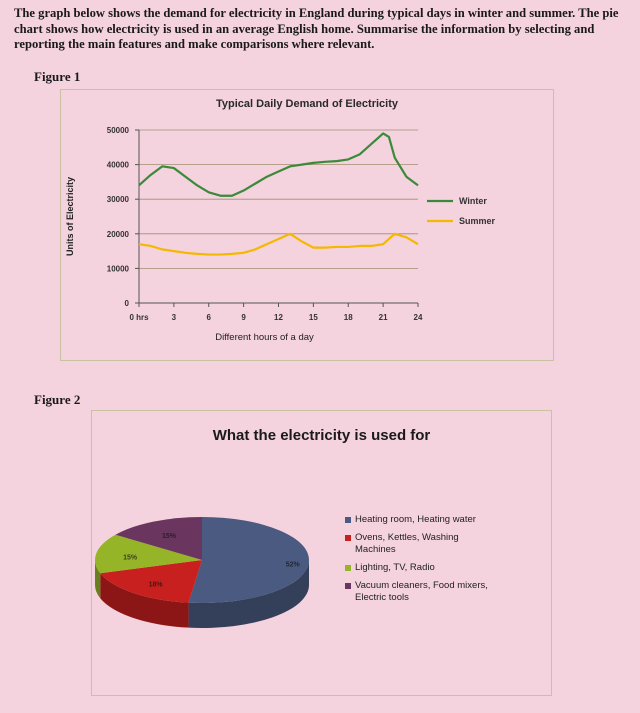 The image size is (640, 713). What do you see at coordinates (57, 399) in the screenshot?
I see `figure-2-label: Figure 2` at bounding box center [57, 399].